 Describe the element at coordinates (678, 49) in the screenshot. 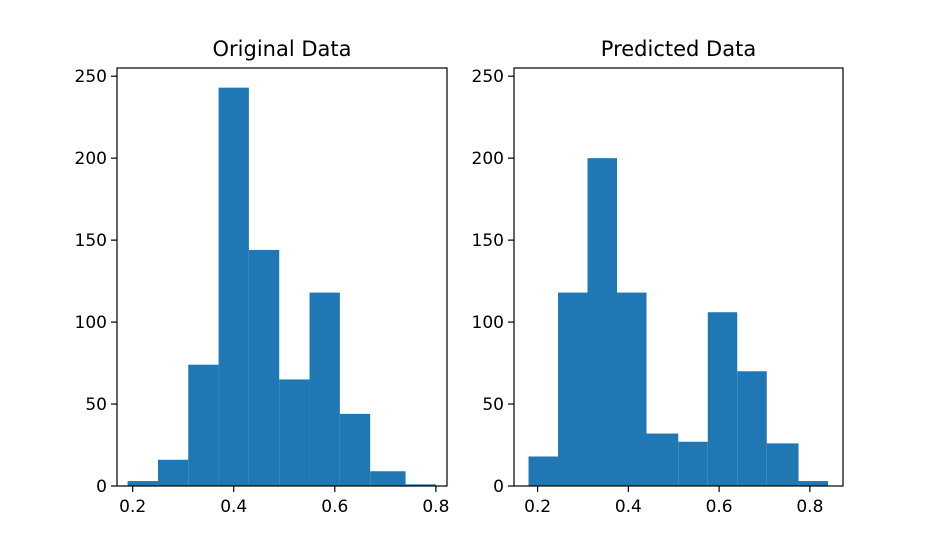

I see `chart-title: Predicted Data` at that location.